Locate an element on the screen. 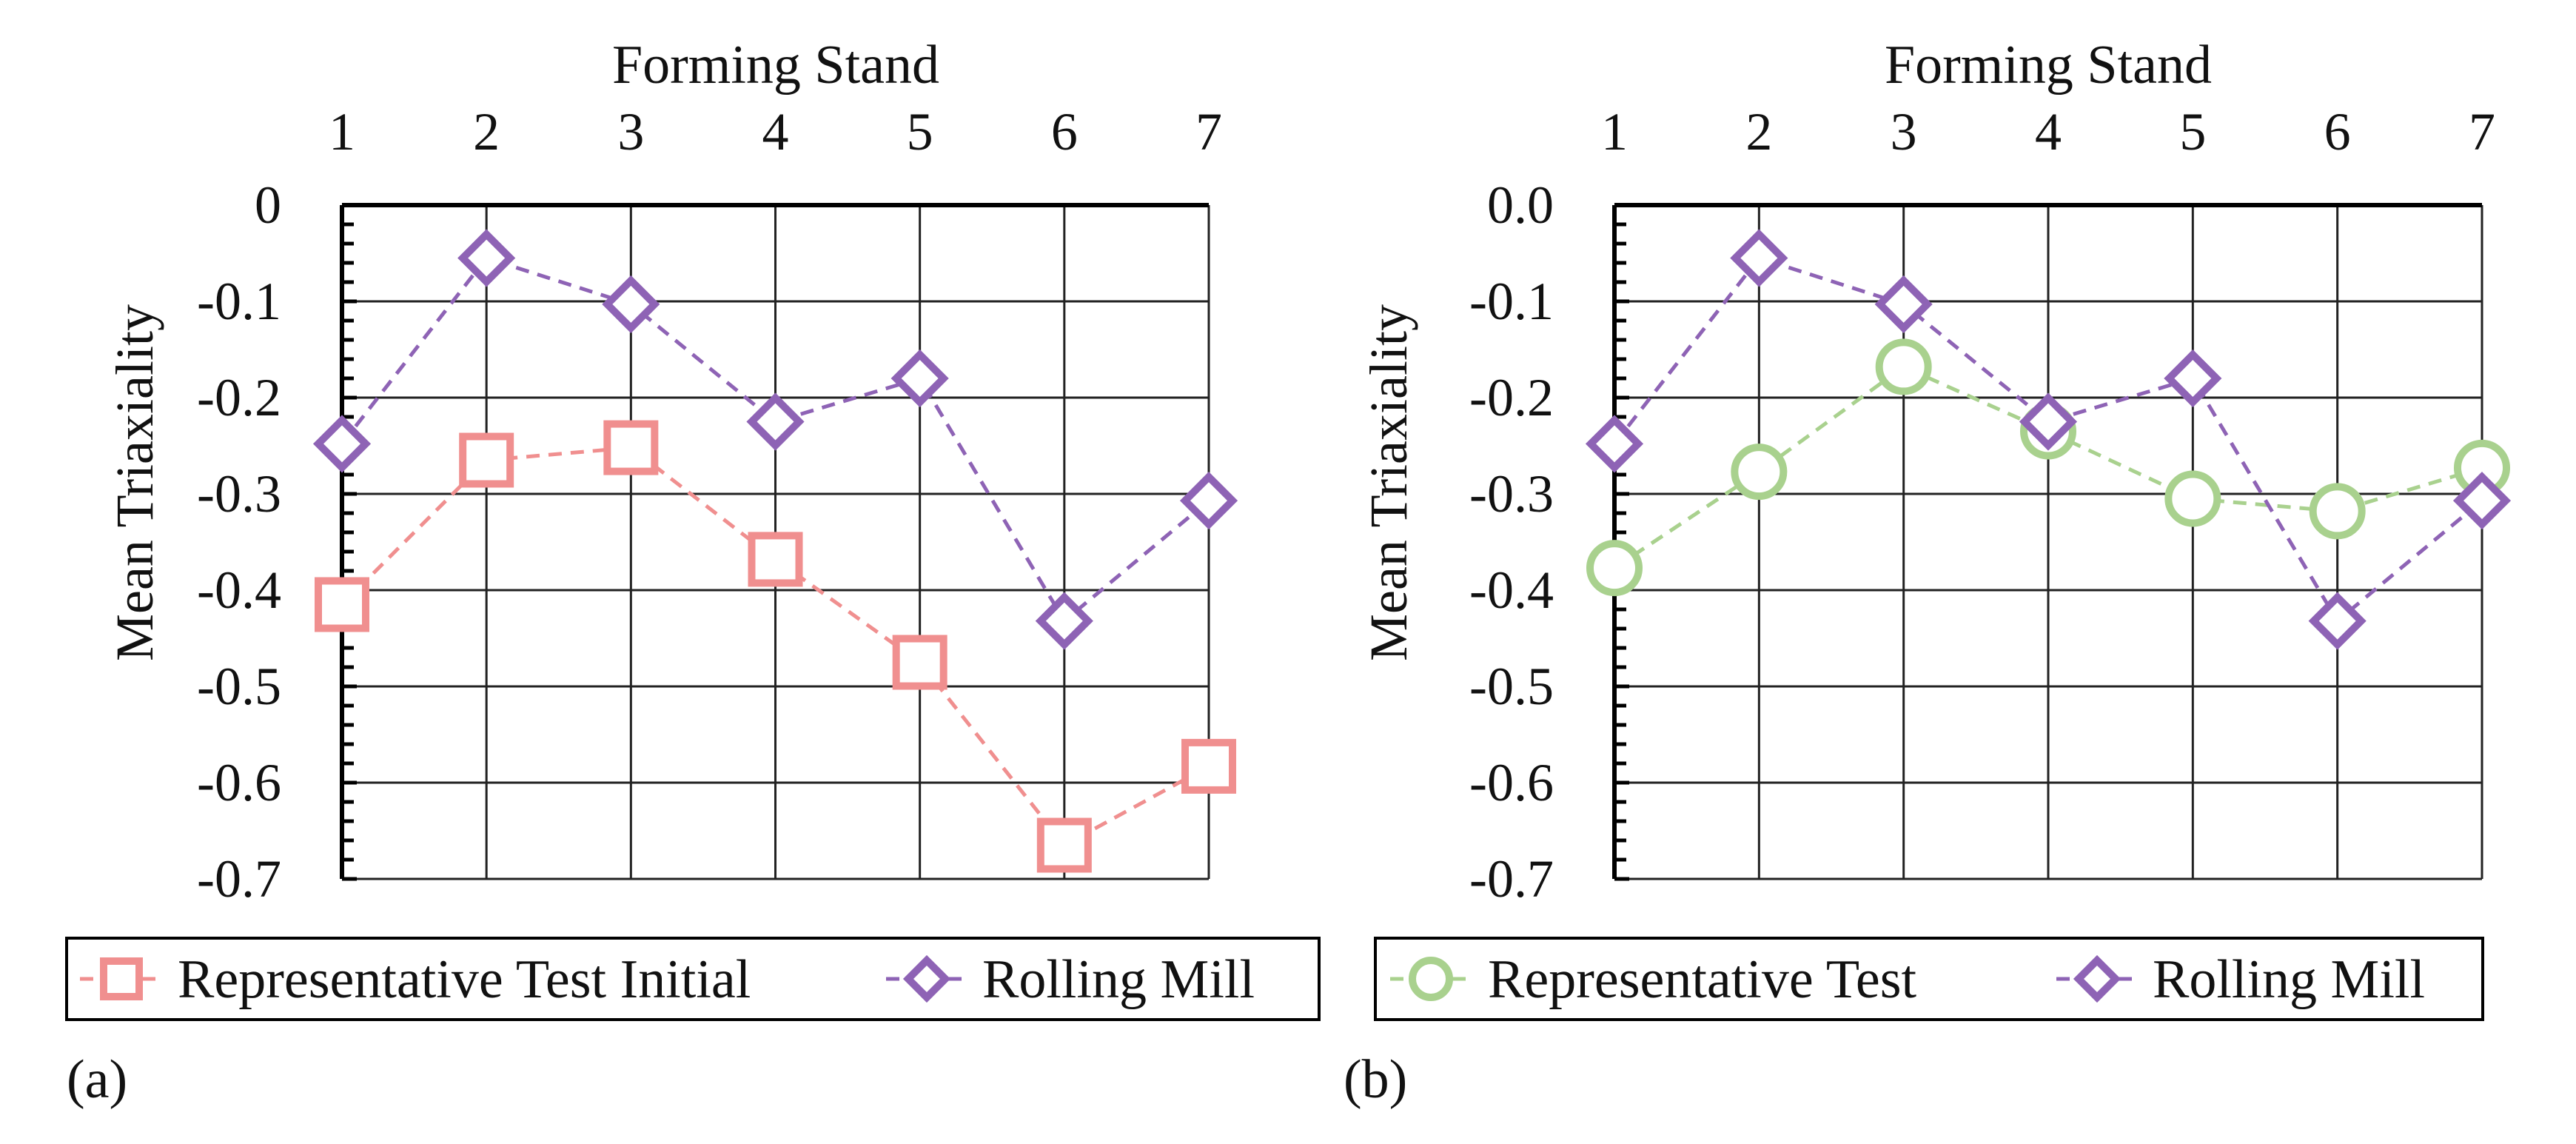 Image resolution: width=2576 pixels, height=1144 pixels. panel-b-x-tick-label-6: 7 is located at coordinates (2482, 131).